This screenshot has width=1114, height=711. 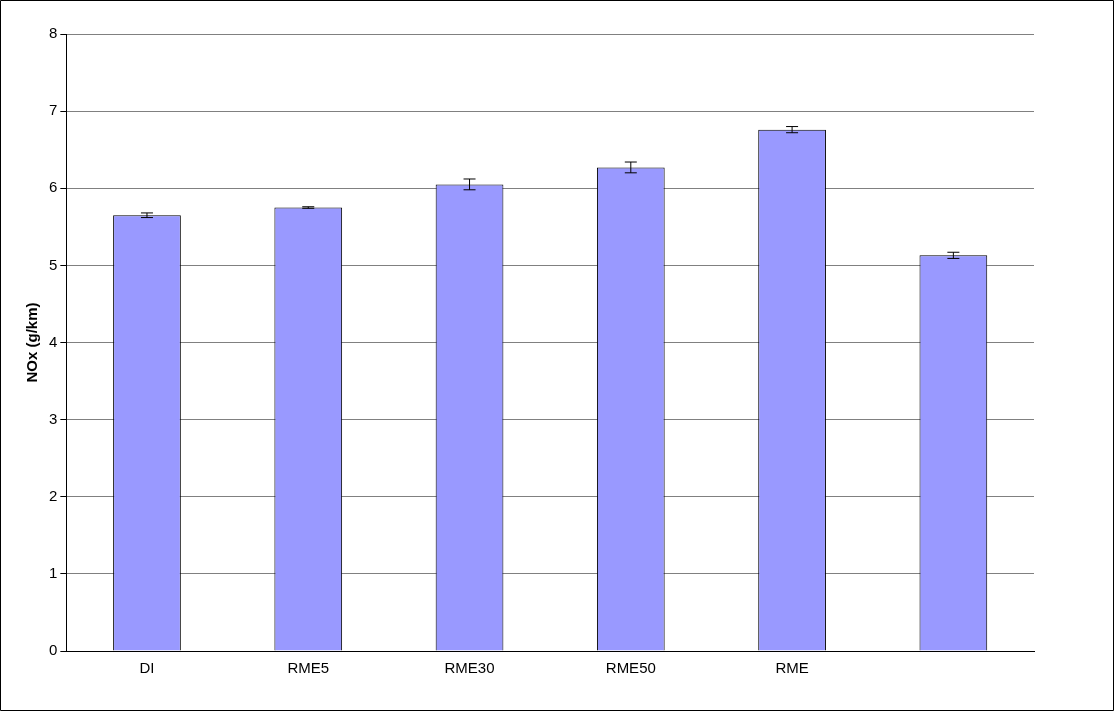 What do you see at coordinates (792, 668) in the screenshot?
I see `x-tick-label: RME` at bounding box center [792, 668].